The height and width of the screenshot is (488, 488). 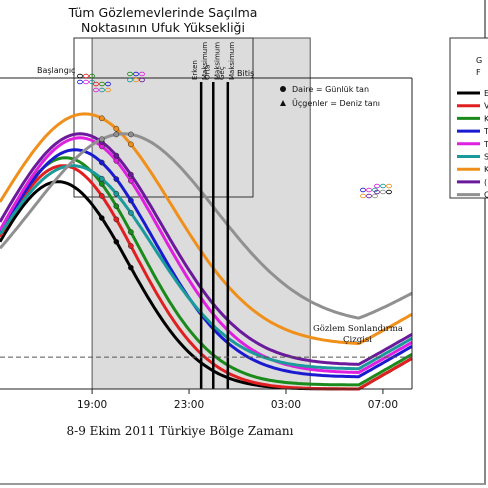 What do you see at coordinates (207, 72) in the screenshot?
I see `maximum-label-1: Orta` at bounding box center [207, 72].